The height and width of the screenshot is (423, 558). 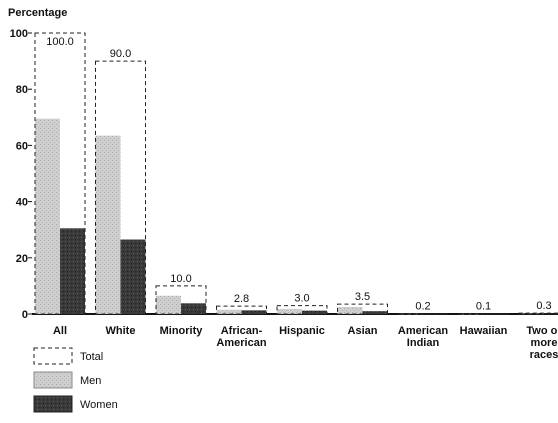 I want to click on category-label: Asian, so click(x=363, y=331).